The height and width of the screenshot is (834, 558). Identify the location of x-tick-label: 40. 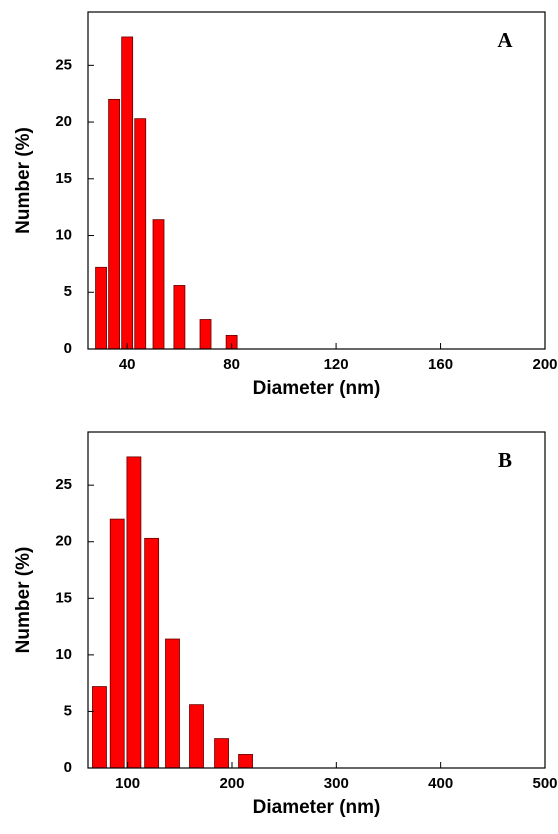
(127, 364).